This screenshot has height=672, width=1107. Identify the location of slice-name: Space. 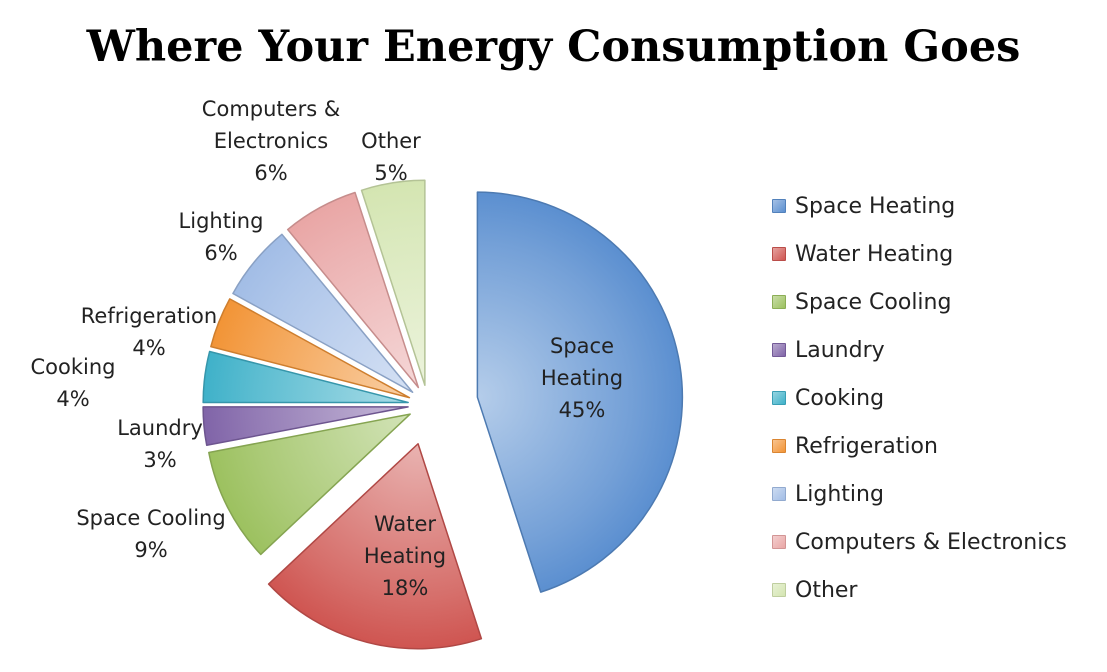
(581, 346).